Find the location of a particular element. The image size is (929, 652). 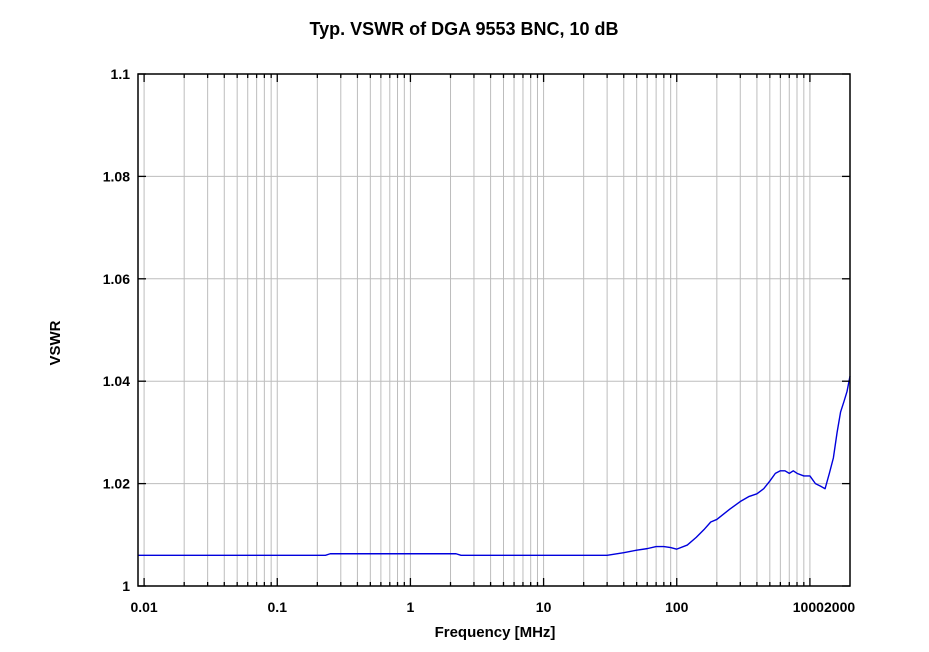

y-tick-label: 1.04 is located at coordinates (116, 381).